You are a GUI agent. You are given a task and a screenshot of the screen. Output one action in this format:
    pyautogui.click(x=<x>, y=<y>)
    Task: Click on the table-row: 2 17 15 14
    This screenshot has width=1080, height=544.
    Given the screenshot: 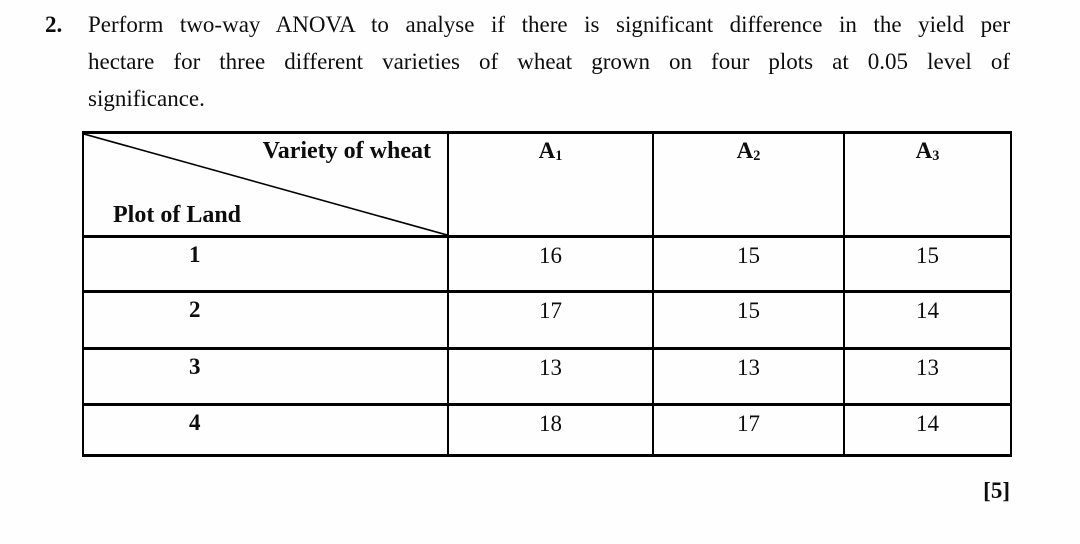 What is the action you would take?
    pyautogui.click(x=547, y=320)
    